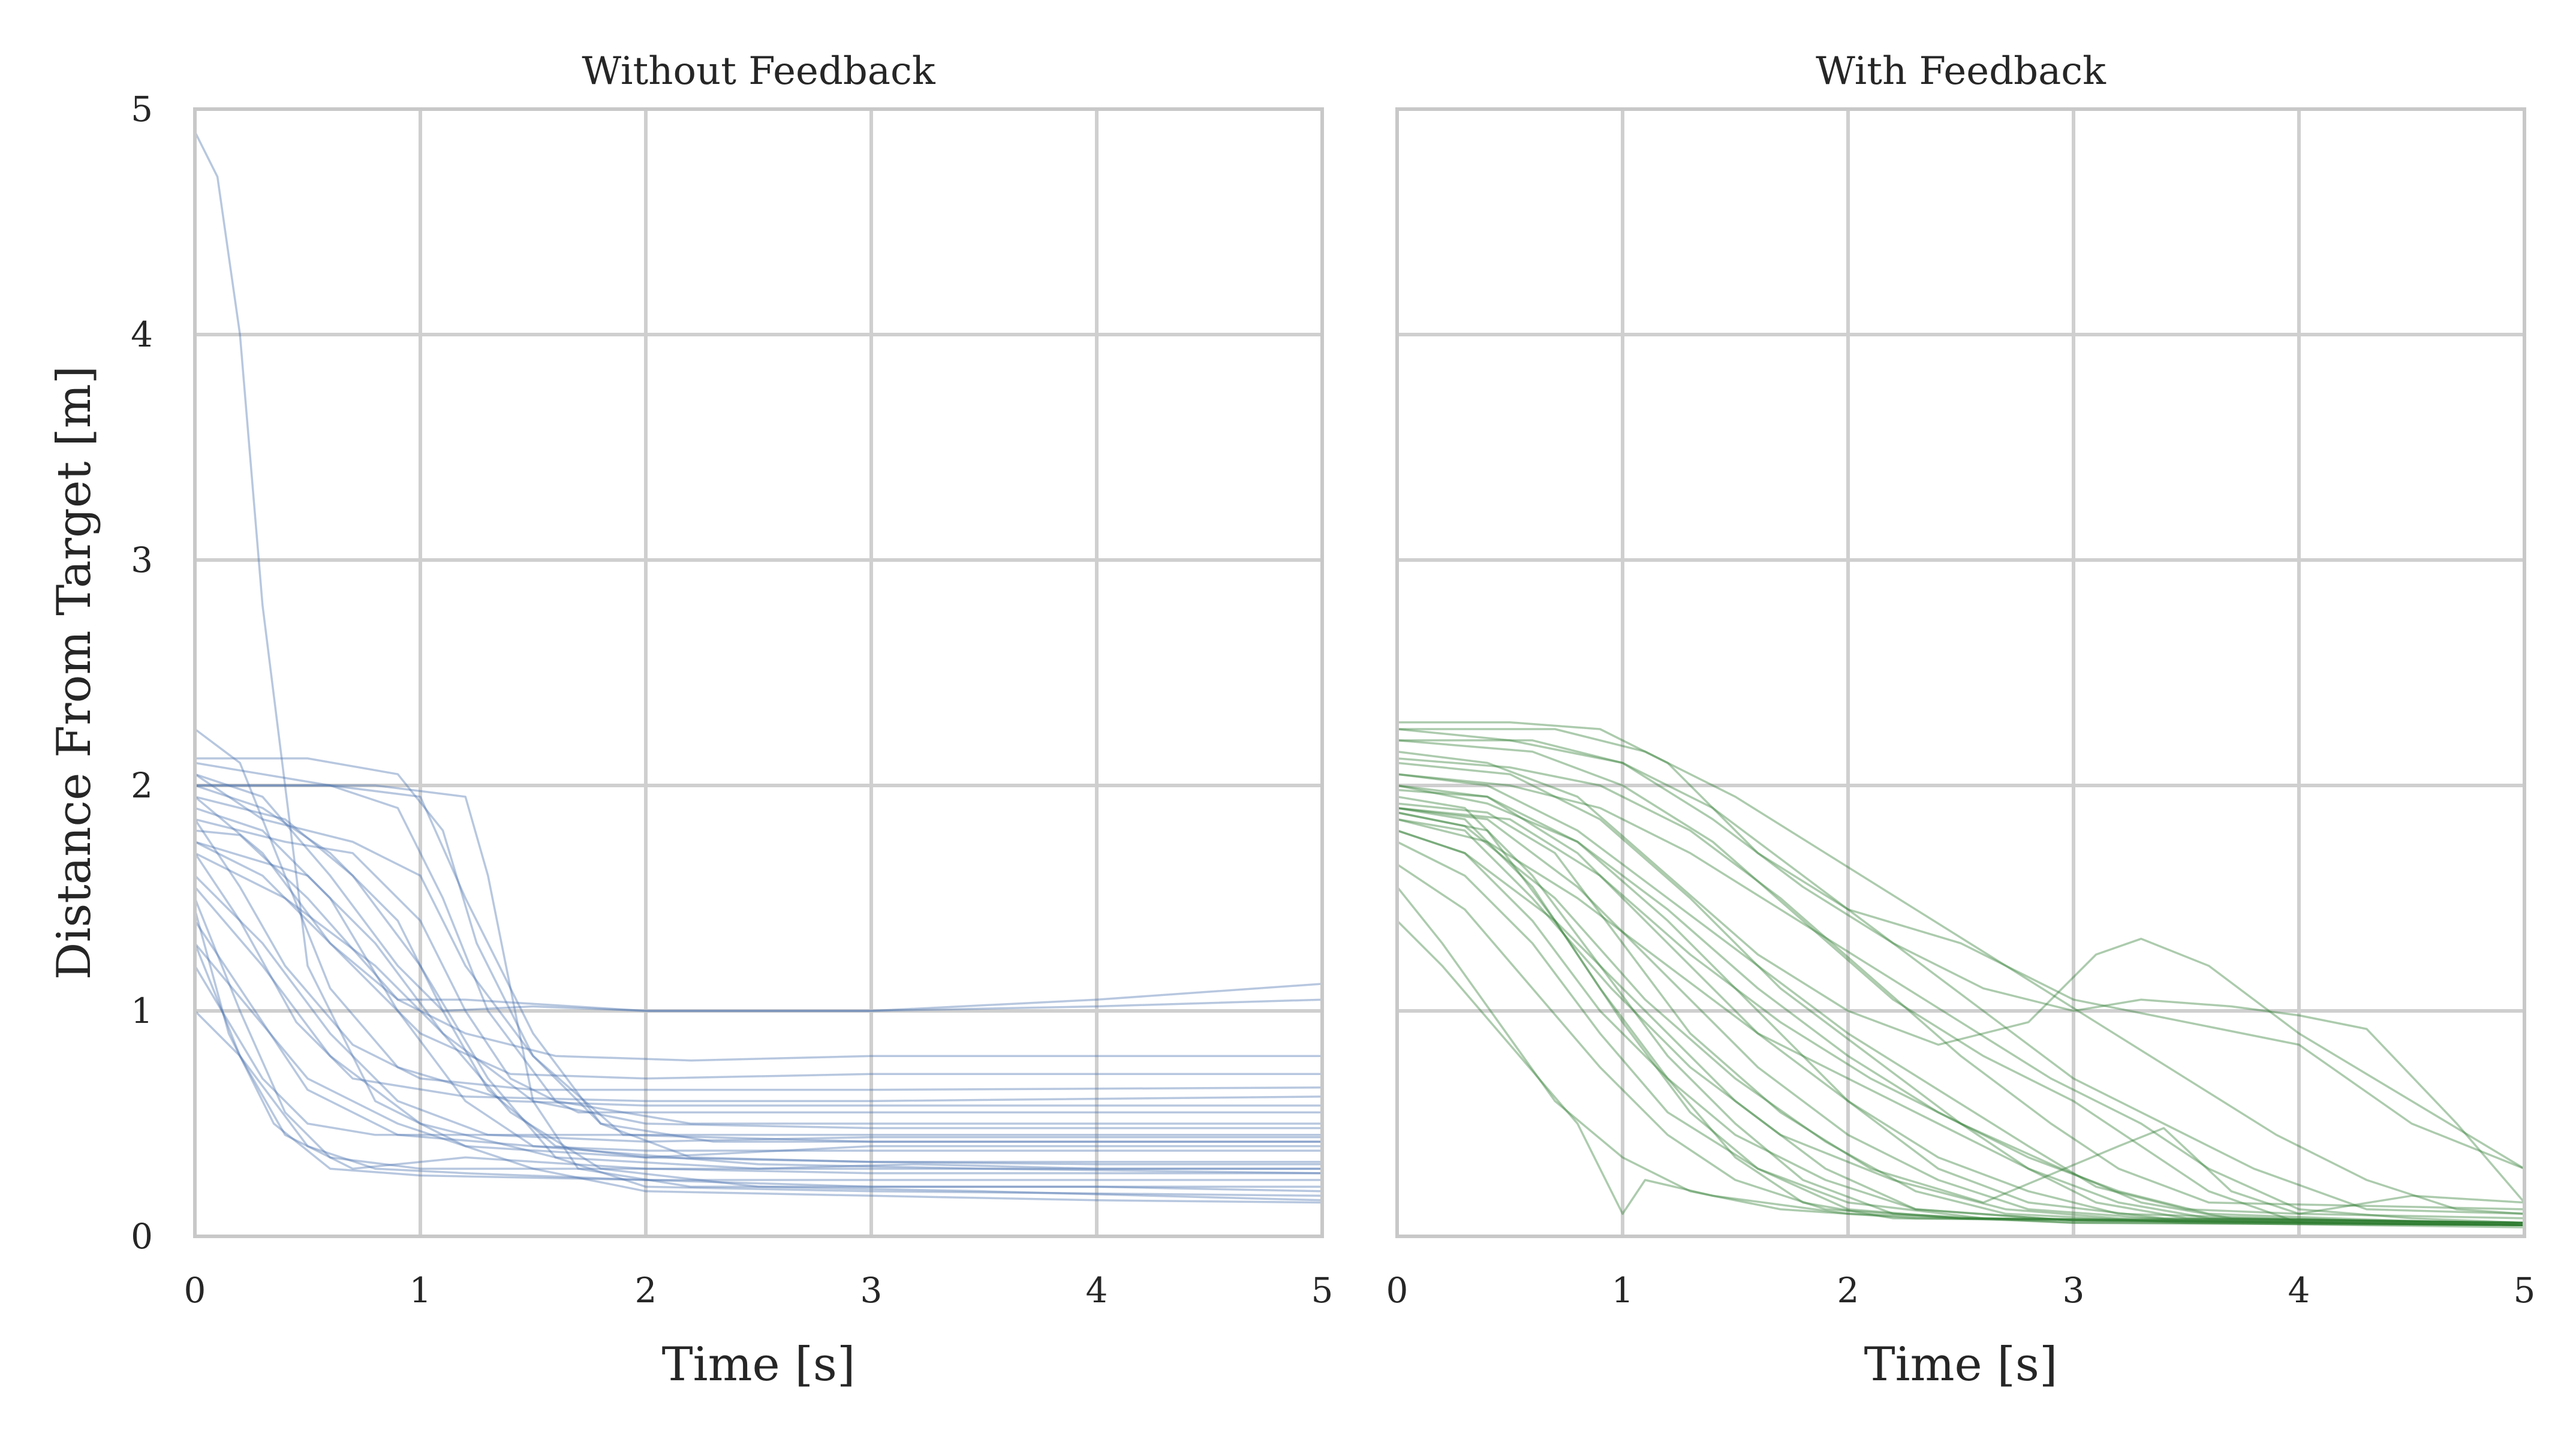 The image size is (2576, 1439). I want to click on y-axis-label: Distance From Target [m], so click(74, 673).